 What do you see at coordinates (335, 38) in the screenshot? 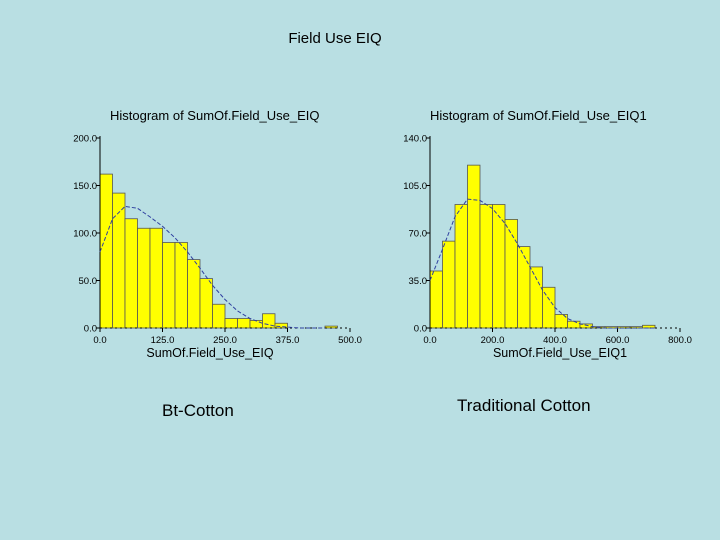
I see `slide-title: Field Use EIQ` at bounding box center [335, 38].